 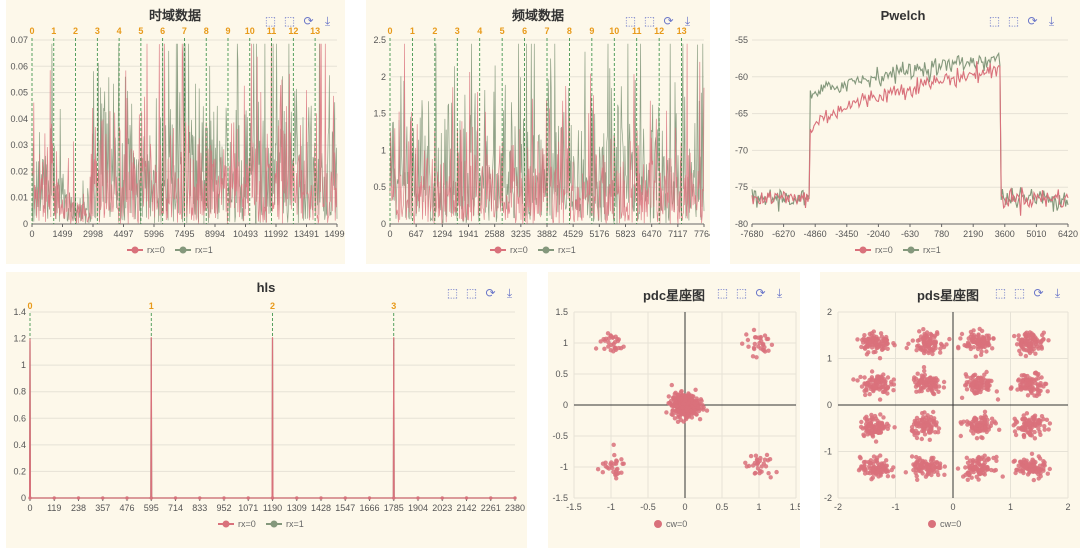 What do you see at coordinates (611, 507) in the screenshot?
I see `x-tick-label: -1` at bounding box center [611, 507].